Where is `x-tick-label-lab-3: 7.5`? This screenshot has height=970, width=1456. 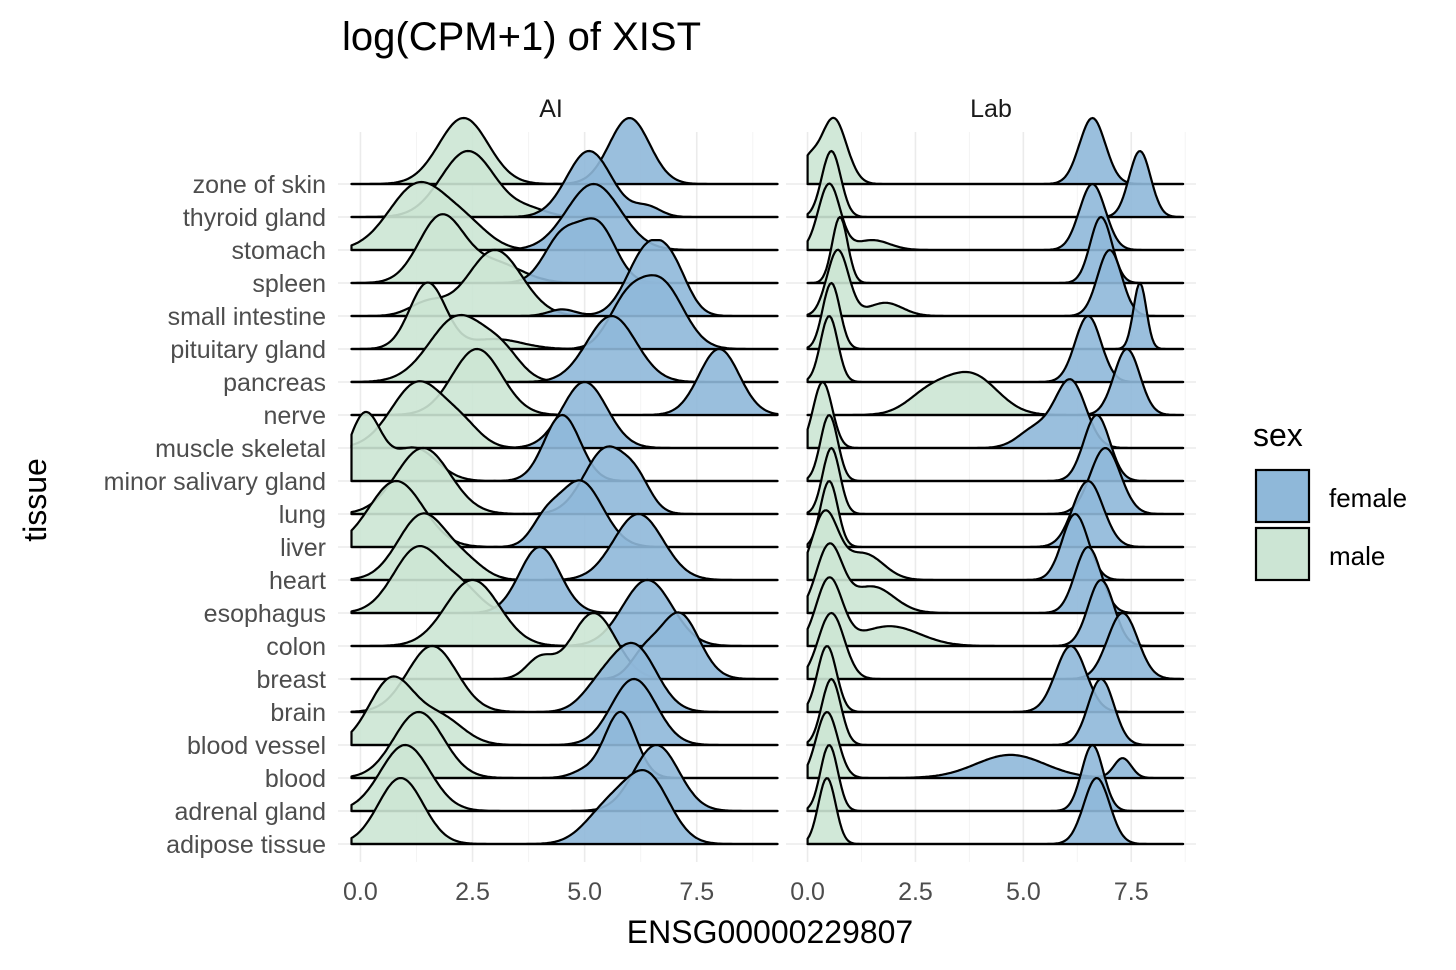 x-tick-label-lab-3: 7.5 is located at coordinates (1131, 892).